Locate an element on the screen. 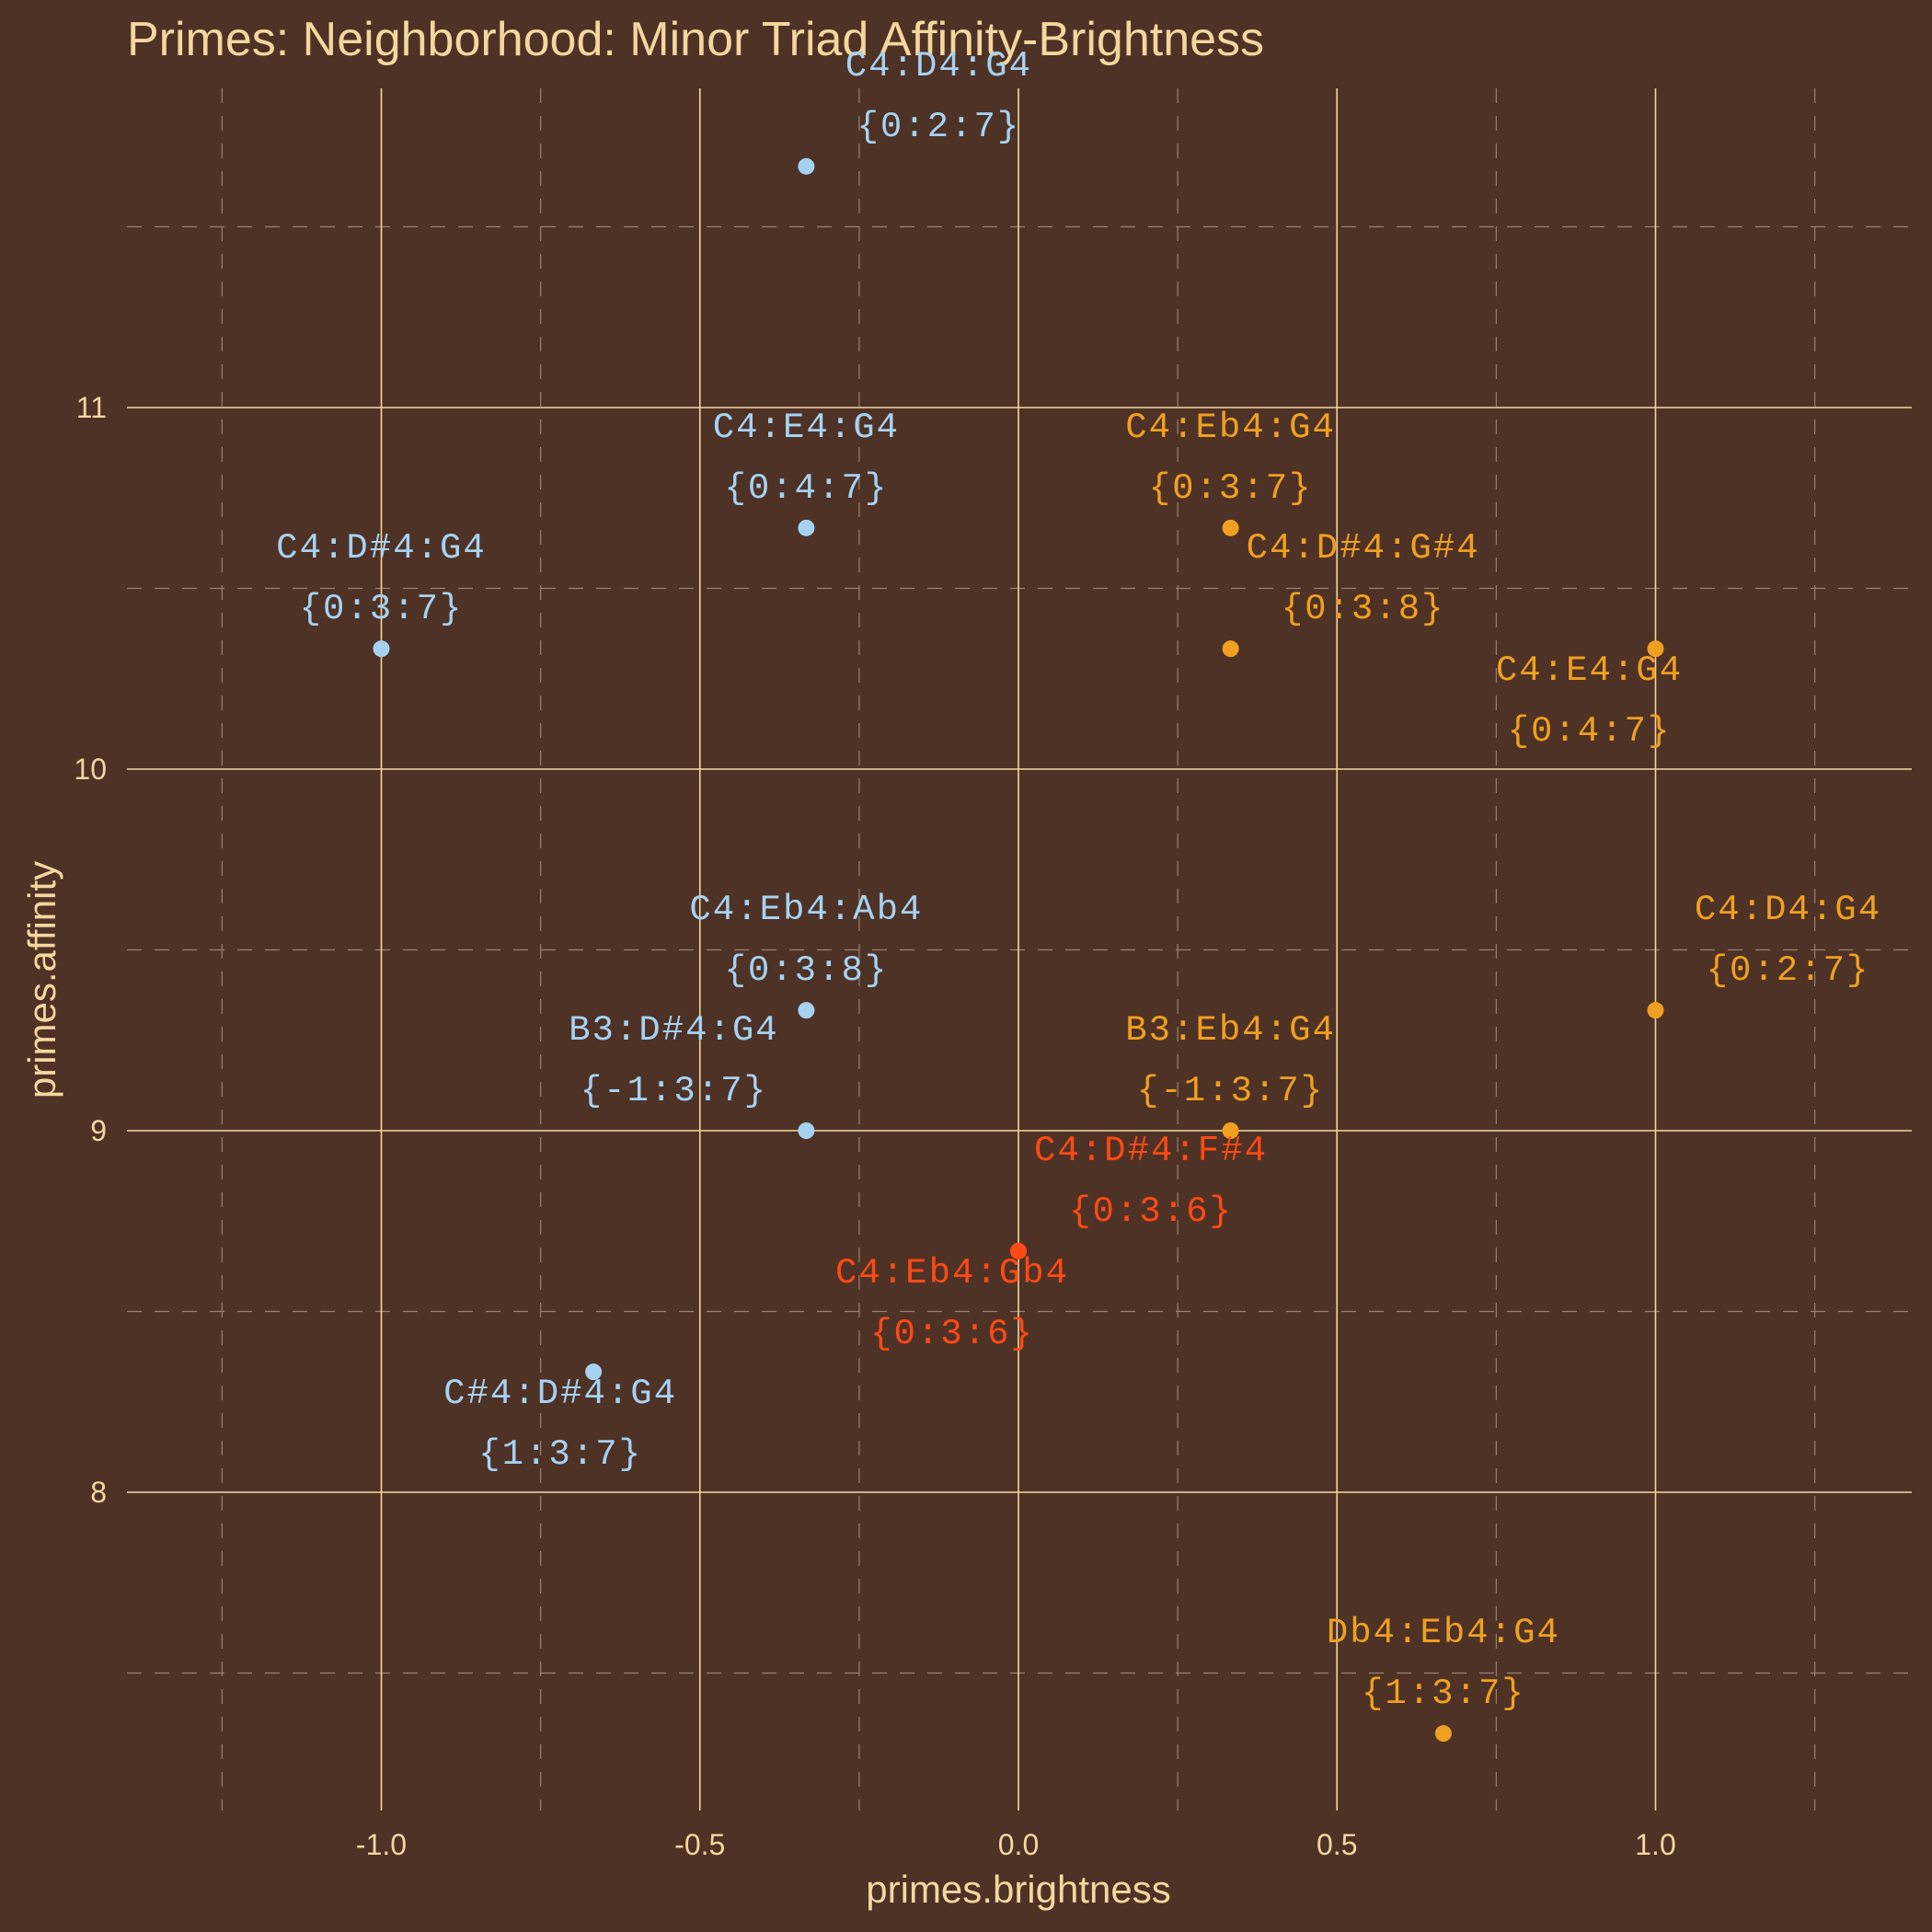  x-tick-label: 0.0 is located at coordinates (1018, 1844).